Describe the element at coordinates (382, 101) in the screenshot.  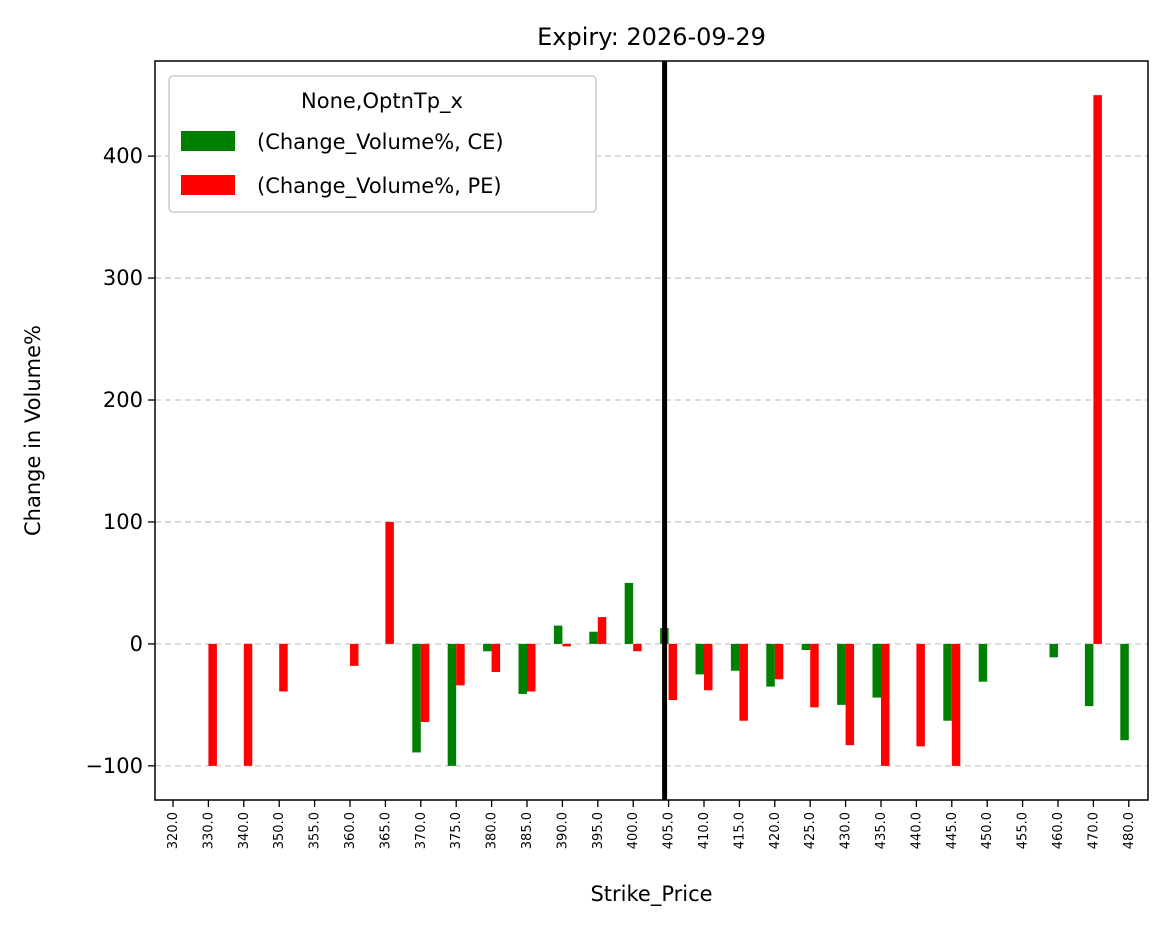
I see `legend-title: None,OptnTp_x` at that location.